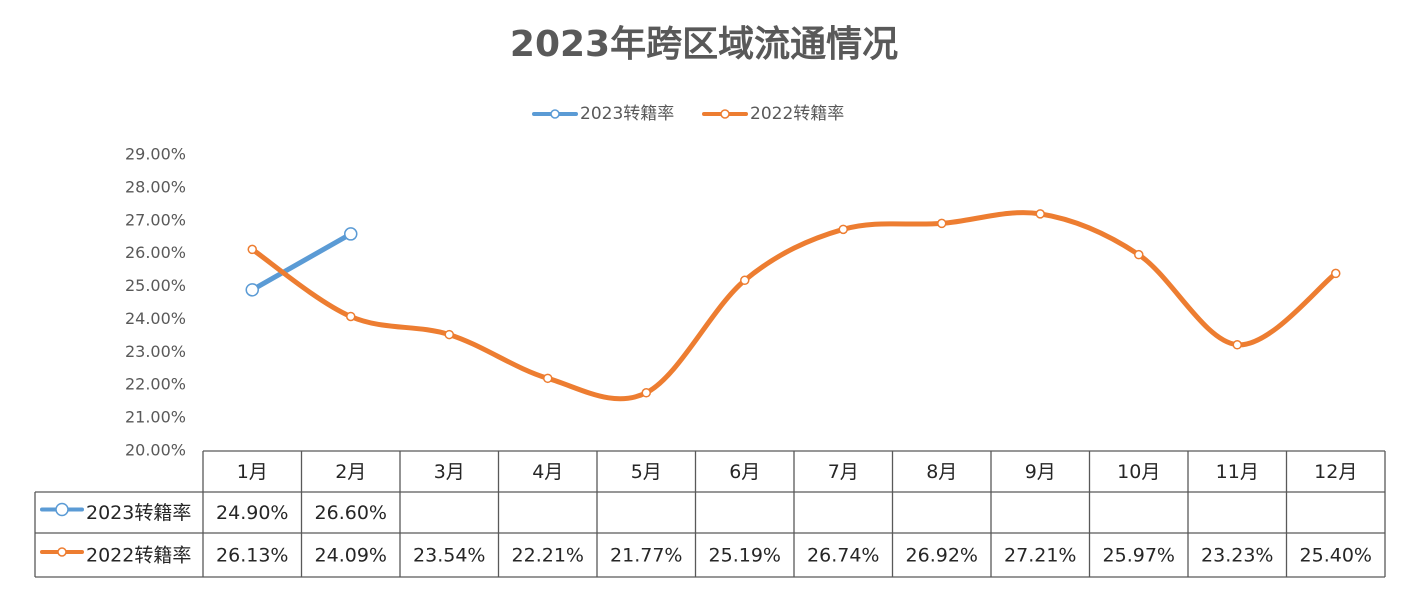  I want to click on table-row-label: 2022转籍率, so click(138, 556).